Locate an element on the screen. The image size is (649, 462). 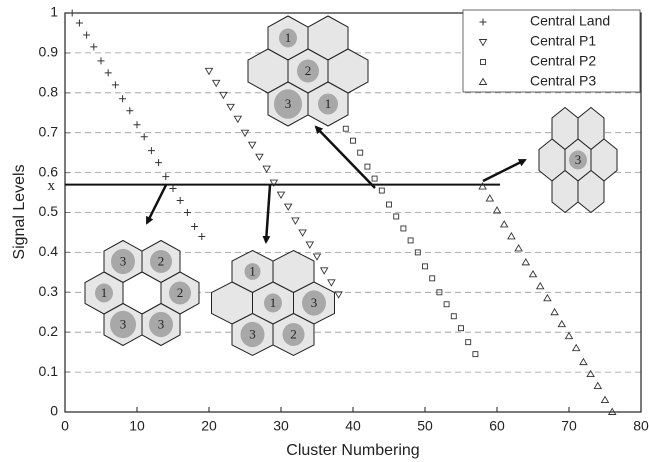
y-tick-label: 0.1 is located at coordinates (49, 371).